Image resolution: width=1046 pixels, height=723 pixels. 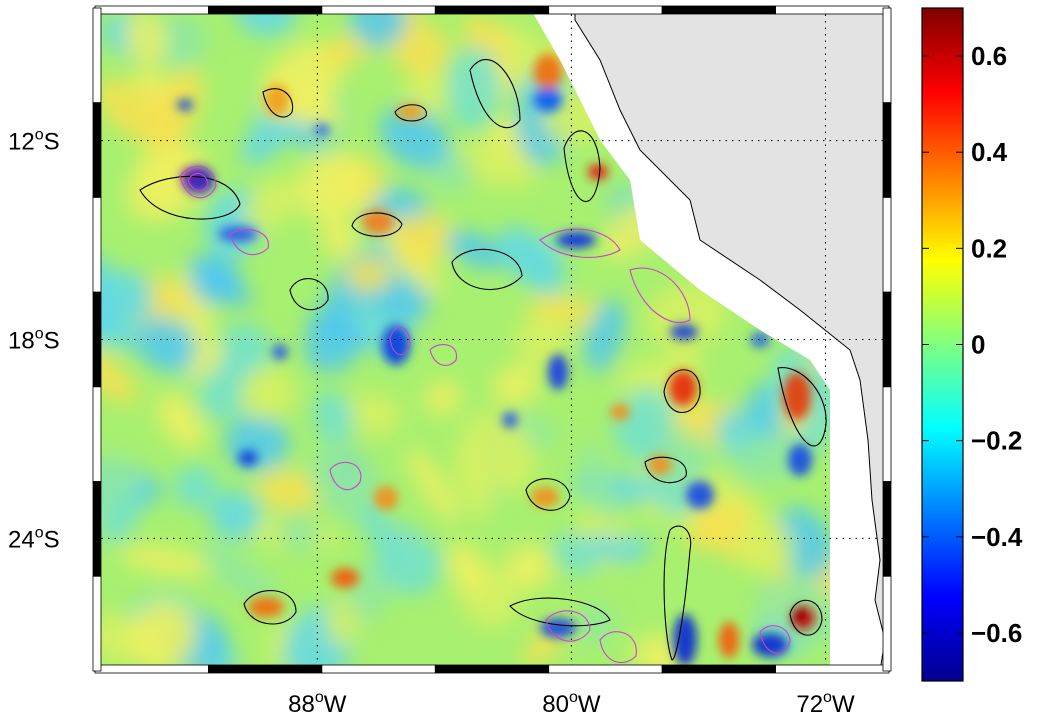 I want to click on colorbar-label-6: −0.6, so click(x=996, y=633).